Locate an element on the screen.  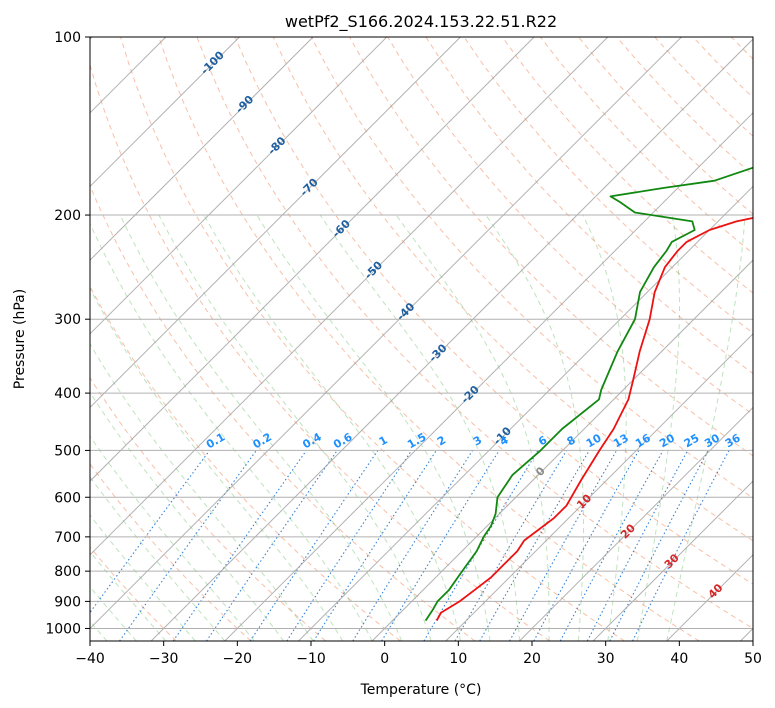
x-tick-label: −30 is located at coordinates (164, 659).